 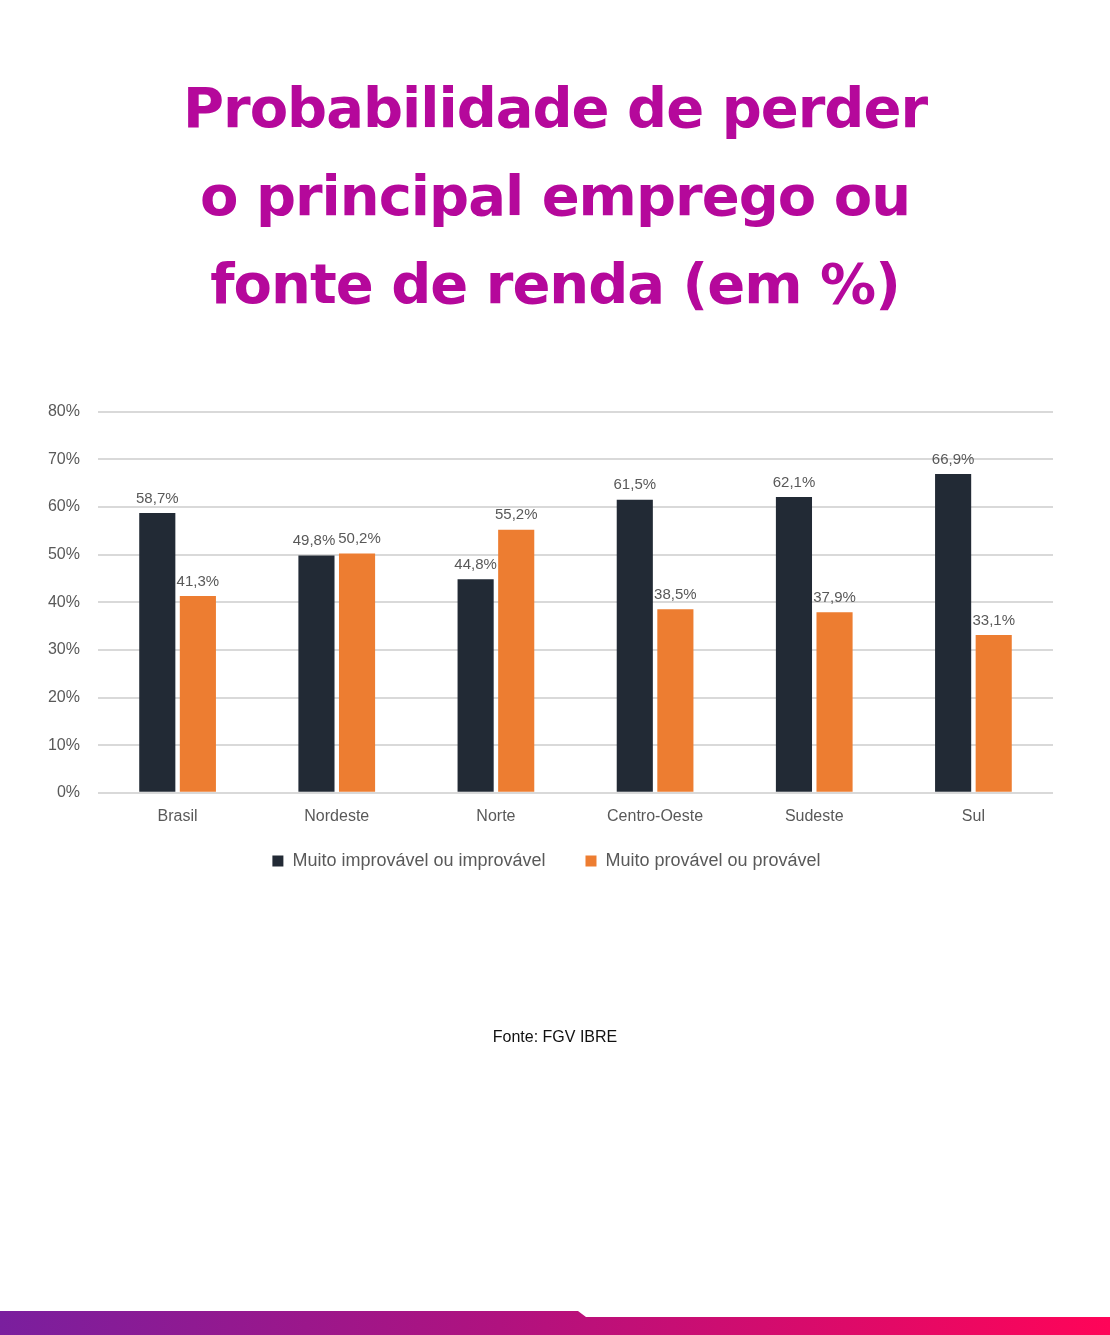 What do you see at coordinates (794, 481) in the screenshot?
I see `data-label: 62,1%` at bounding box center [794, 481].